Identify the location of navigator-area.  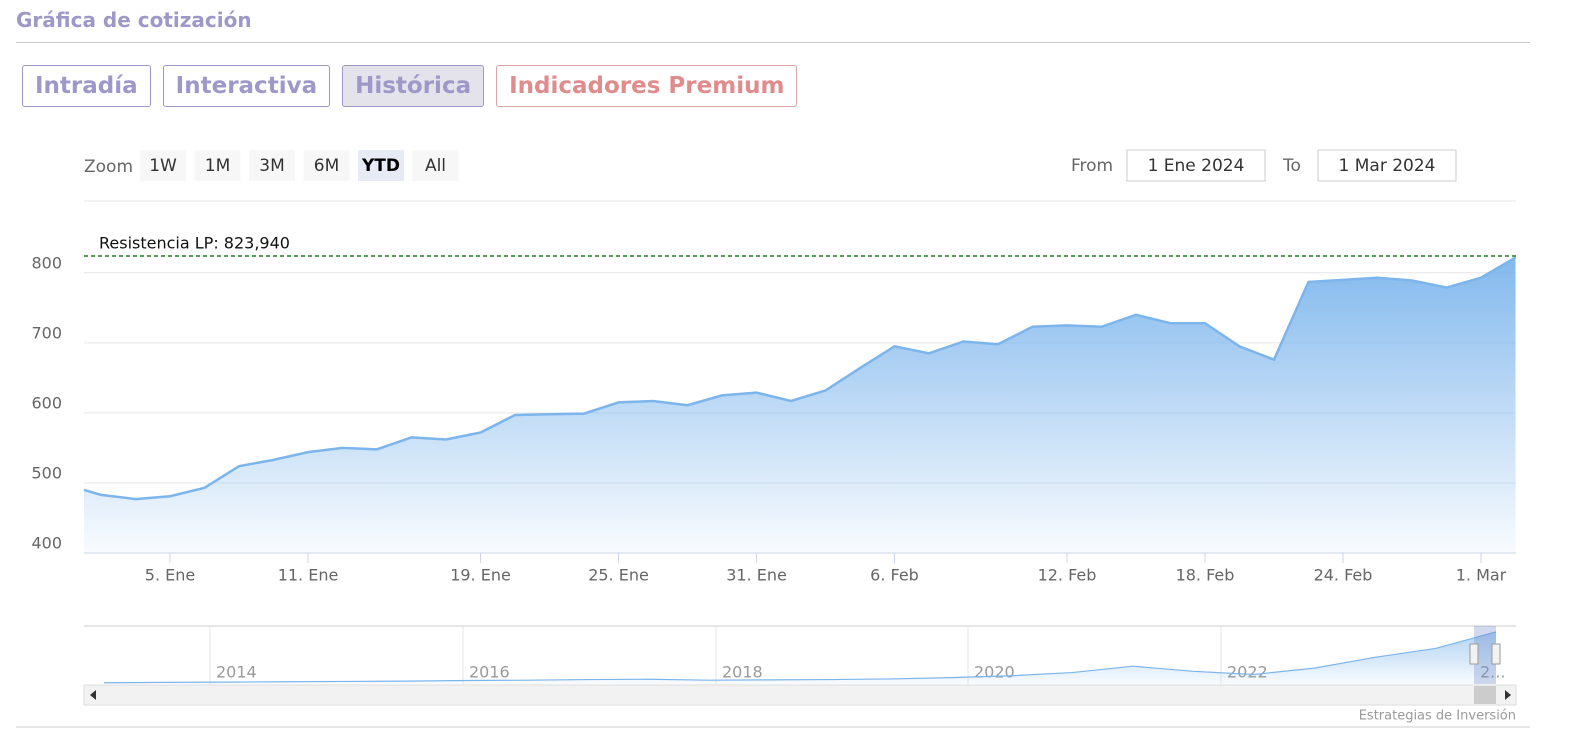
(800, 657).